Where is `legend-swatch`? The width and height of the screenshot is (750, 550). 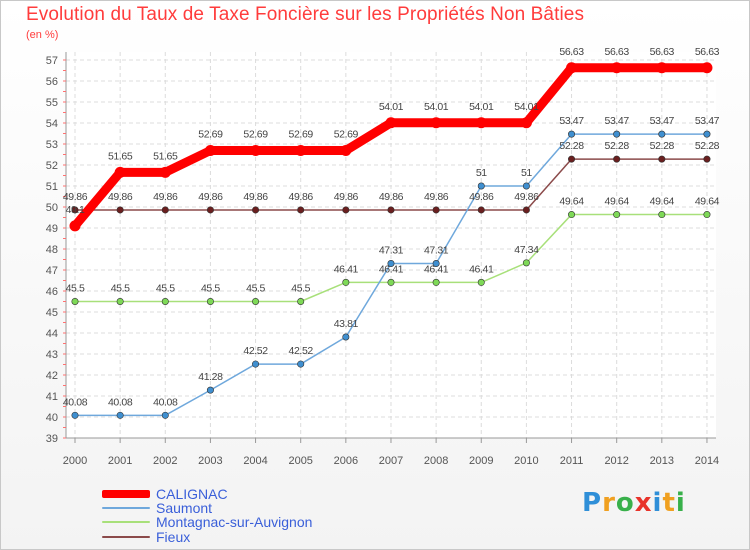
legend-swatch is located at coordinates (126, 507).